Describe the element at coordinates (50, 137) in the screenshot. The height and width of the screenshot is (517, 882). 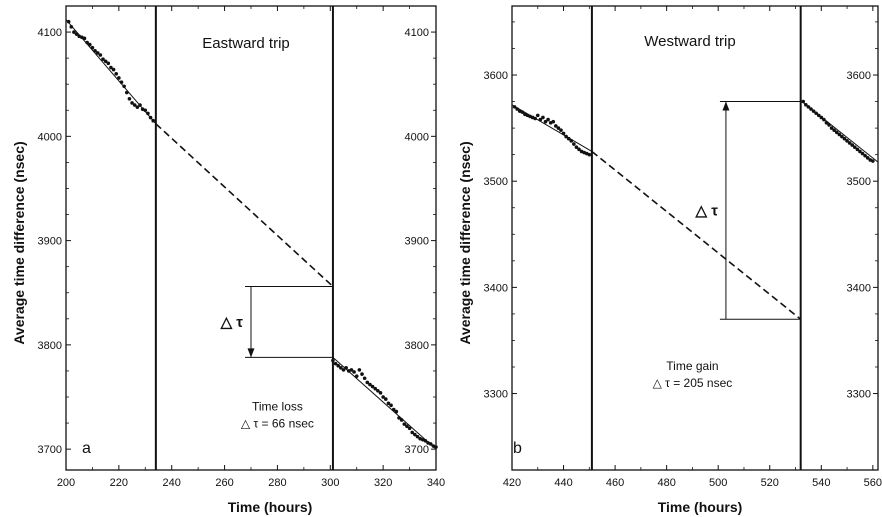
I see `panel-a-y-tick-label: 4000` at that location.